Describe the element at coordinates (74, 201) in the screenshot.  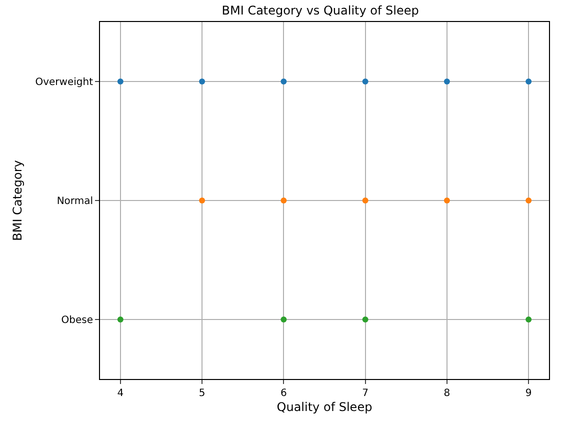
I see `y-tick-label: Normal` at that location.